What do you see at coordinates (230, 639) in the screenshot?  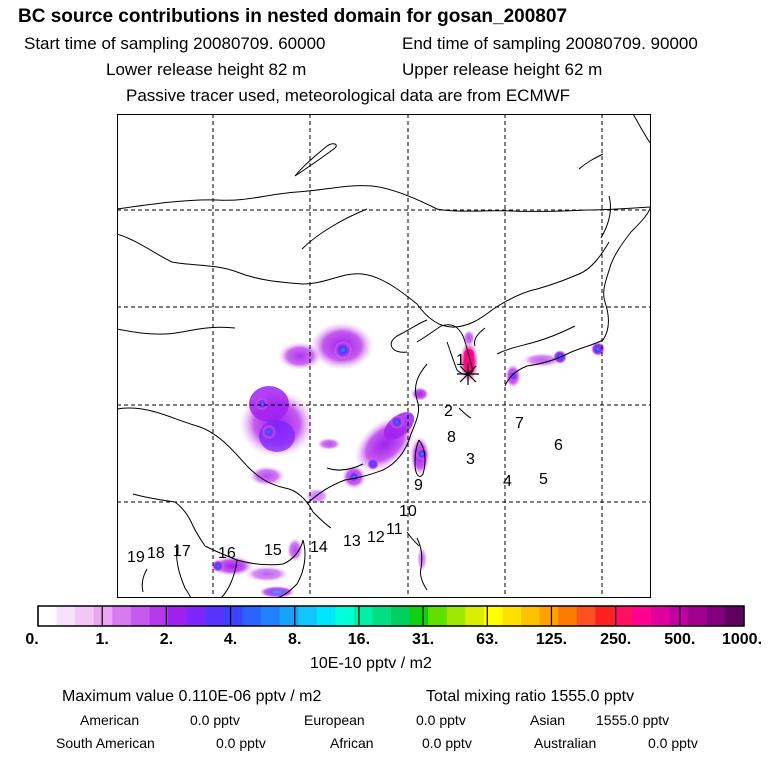 I see `colorbar-tick-label: 4.` at bounding box center [230, 639].